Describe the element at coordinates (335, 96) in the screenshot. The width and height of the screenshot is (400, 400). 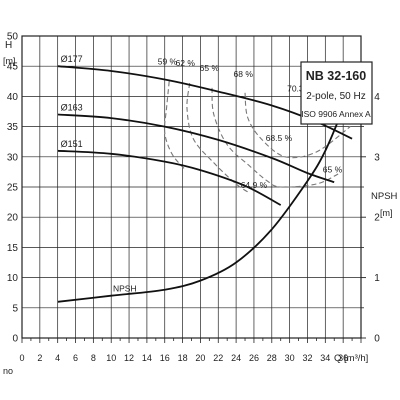
I see `chart-info-line-1: 2-pole, 50 Hz` at that location.